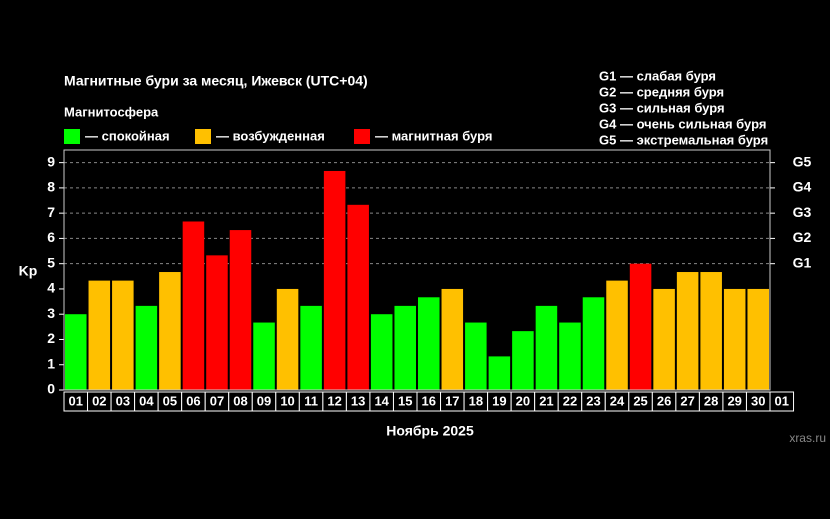 This screenshot has width=830, height=519. Describe the element at coordinates (683, 139) in the screenshot. I see `storm-level: G5 — экстремальная буря` at that location.